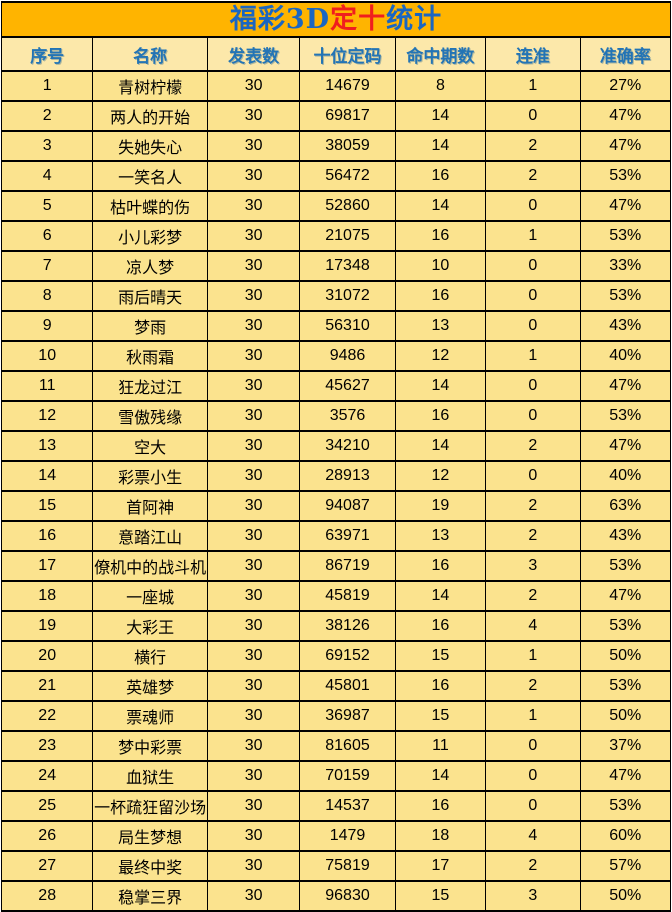 This screenshot has height=912, width=672. I want to click on cell-tens_code: 21075, so click(347, 236).